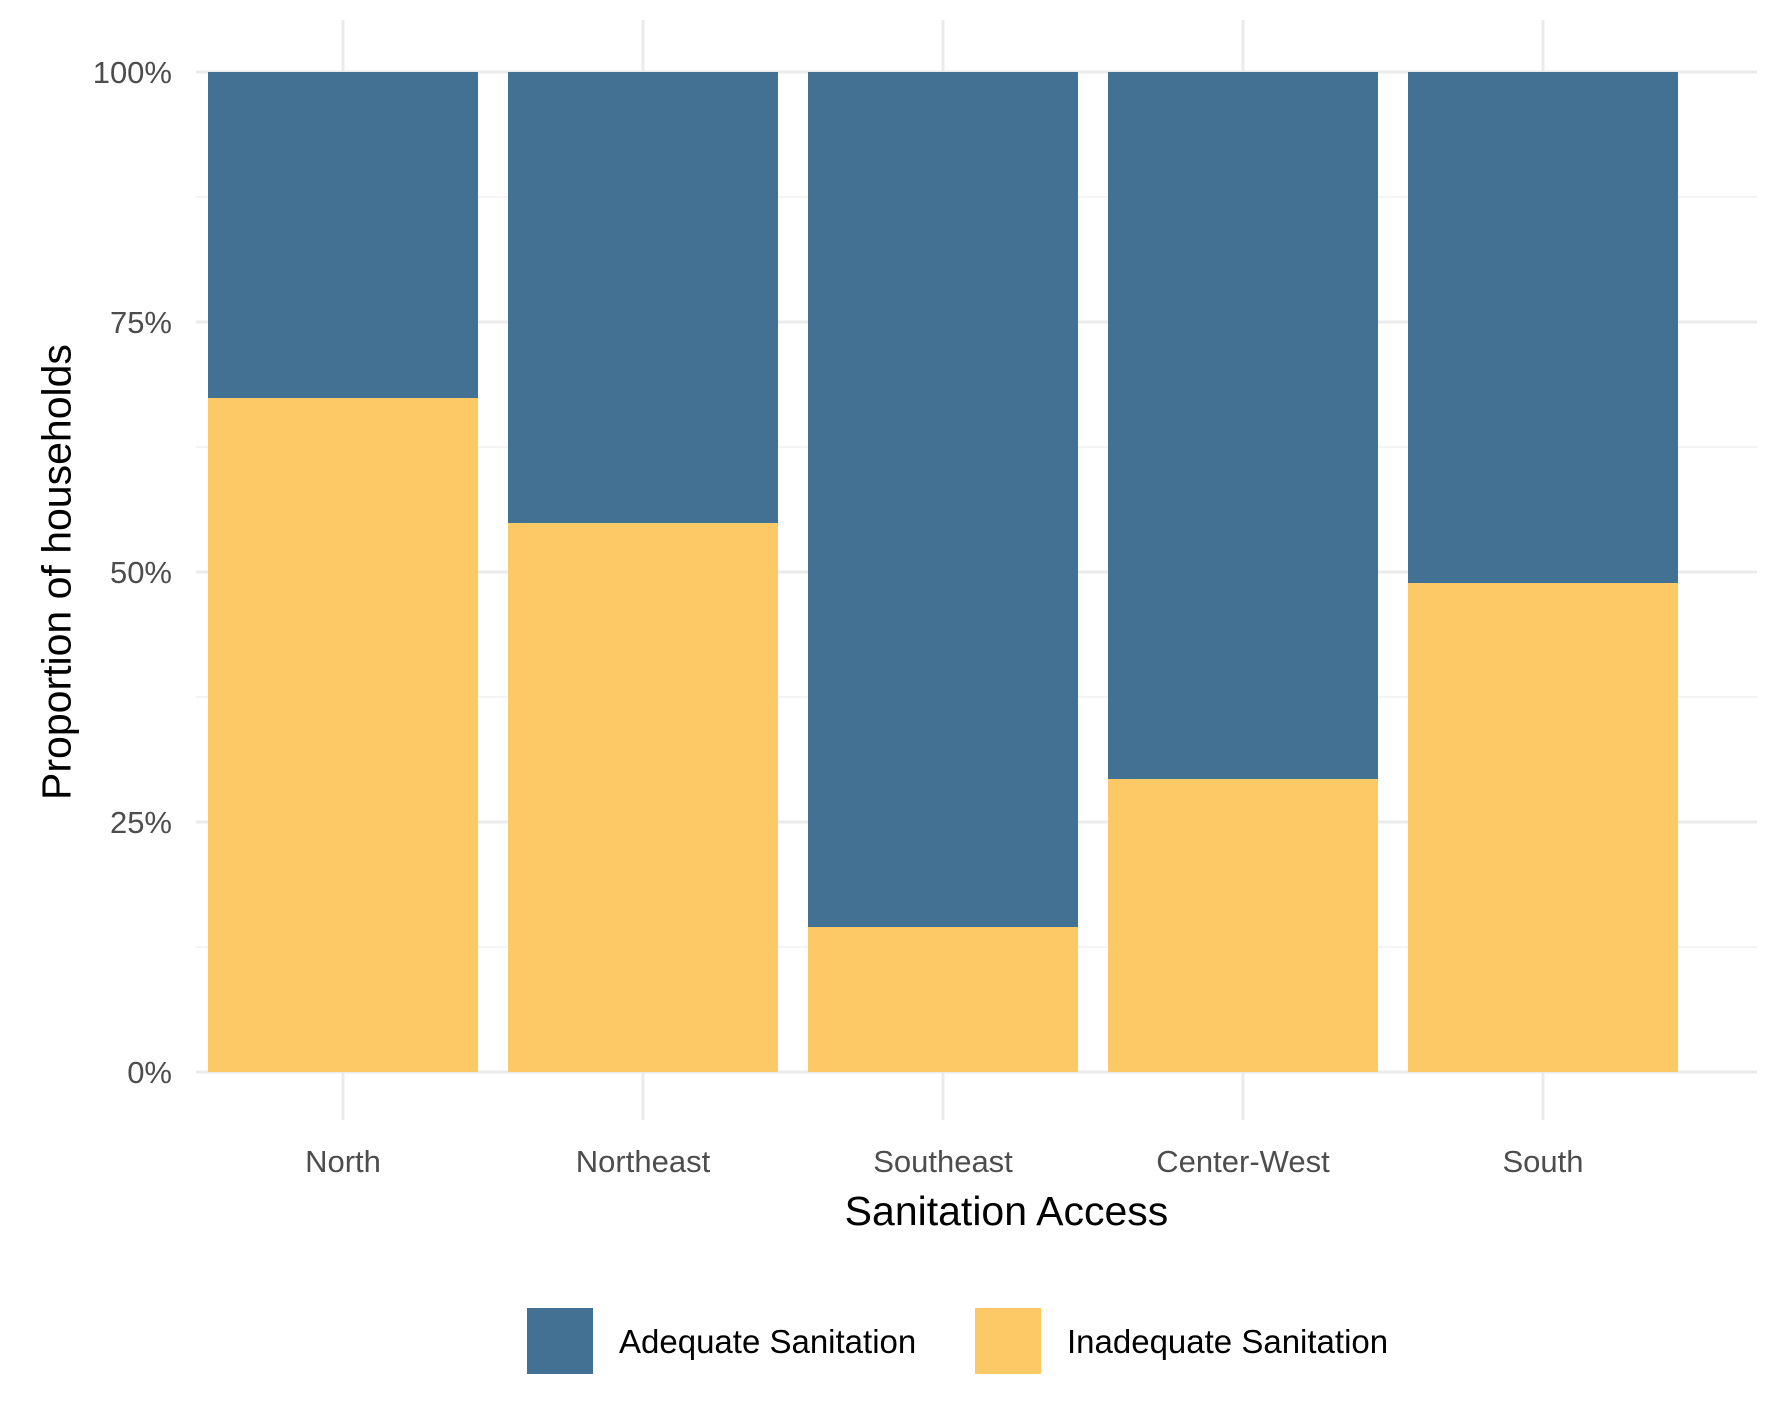 Image resolution: width=1771 pixels, height=1417 pixels. I want to click on y-tick-label: 25%, so click(141, 822).